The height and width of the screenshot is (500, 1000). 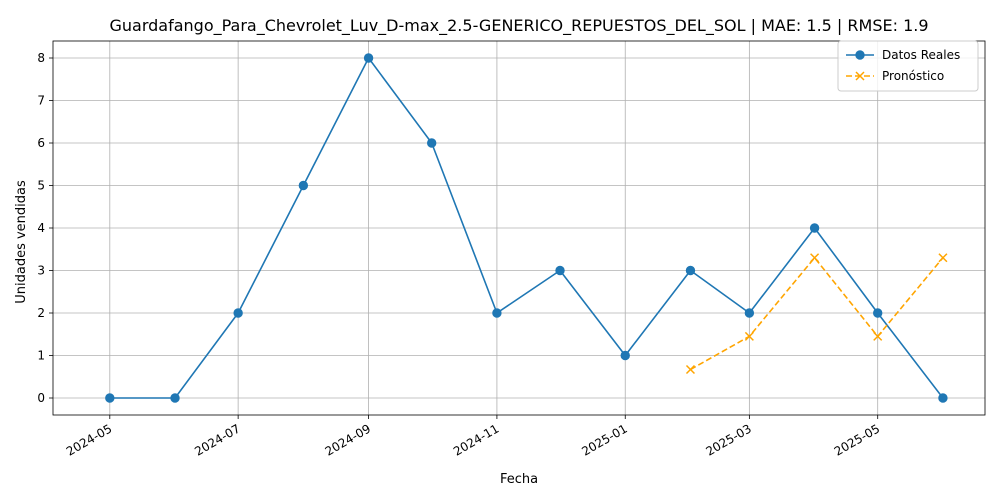 I want to click on x-tick-label: 2024-11, so click(x=476, y=439).